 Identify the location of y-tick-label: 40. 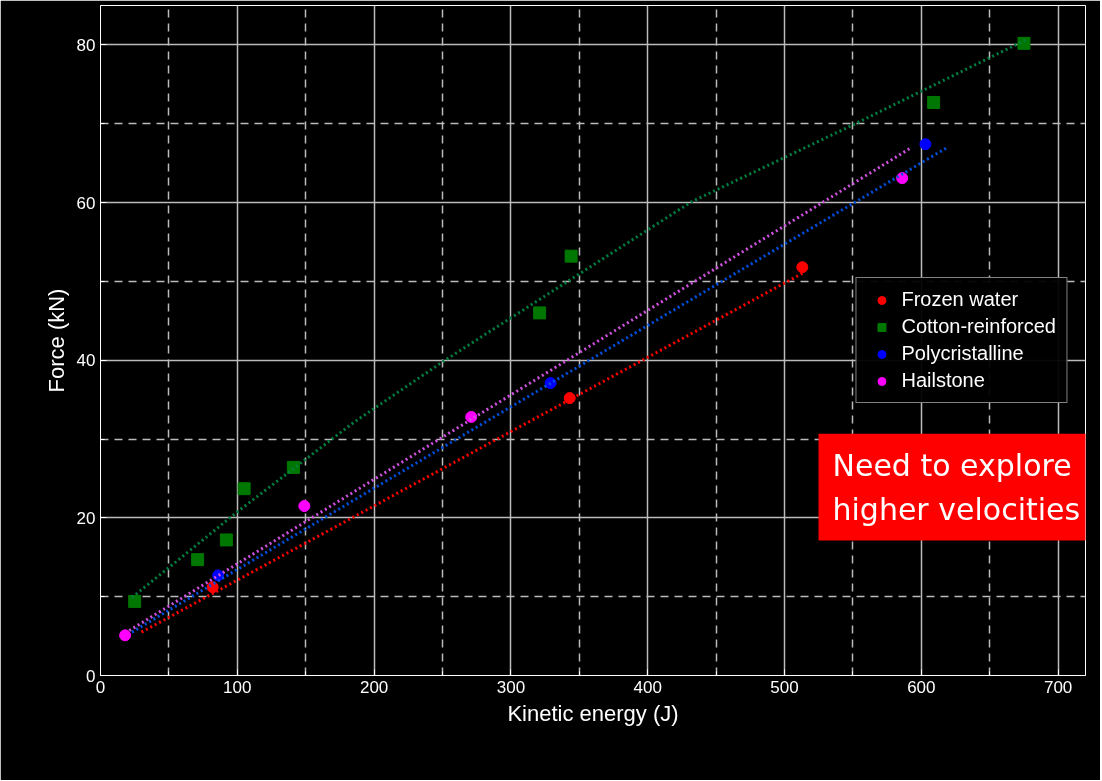
(86, 361).